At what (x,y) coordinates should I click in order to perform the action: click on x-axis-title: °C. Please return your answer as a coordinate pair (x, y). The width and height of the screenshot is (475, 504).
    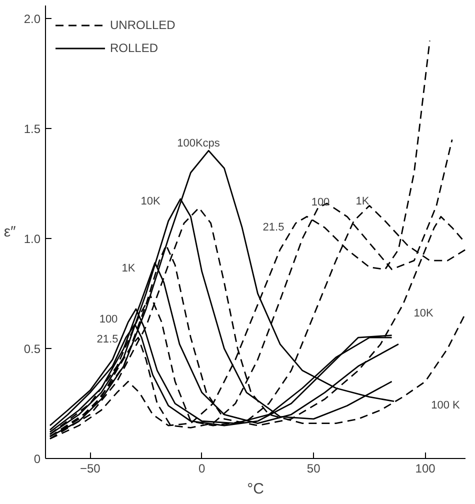
    Looking at the image, I should click on (255, 489).